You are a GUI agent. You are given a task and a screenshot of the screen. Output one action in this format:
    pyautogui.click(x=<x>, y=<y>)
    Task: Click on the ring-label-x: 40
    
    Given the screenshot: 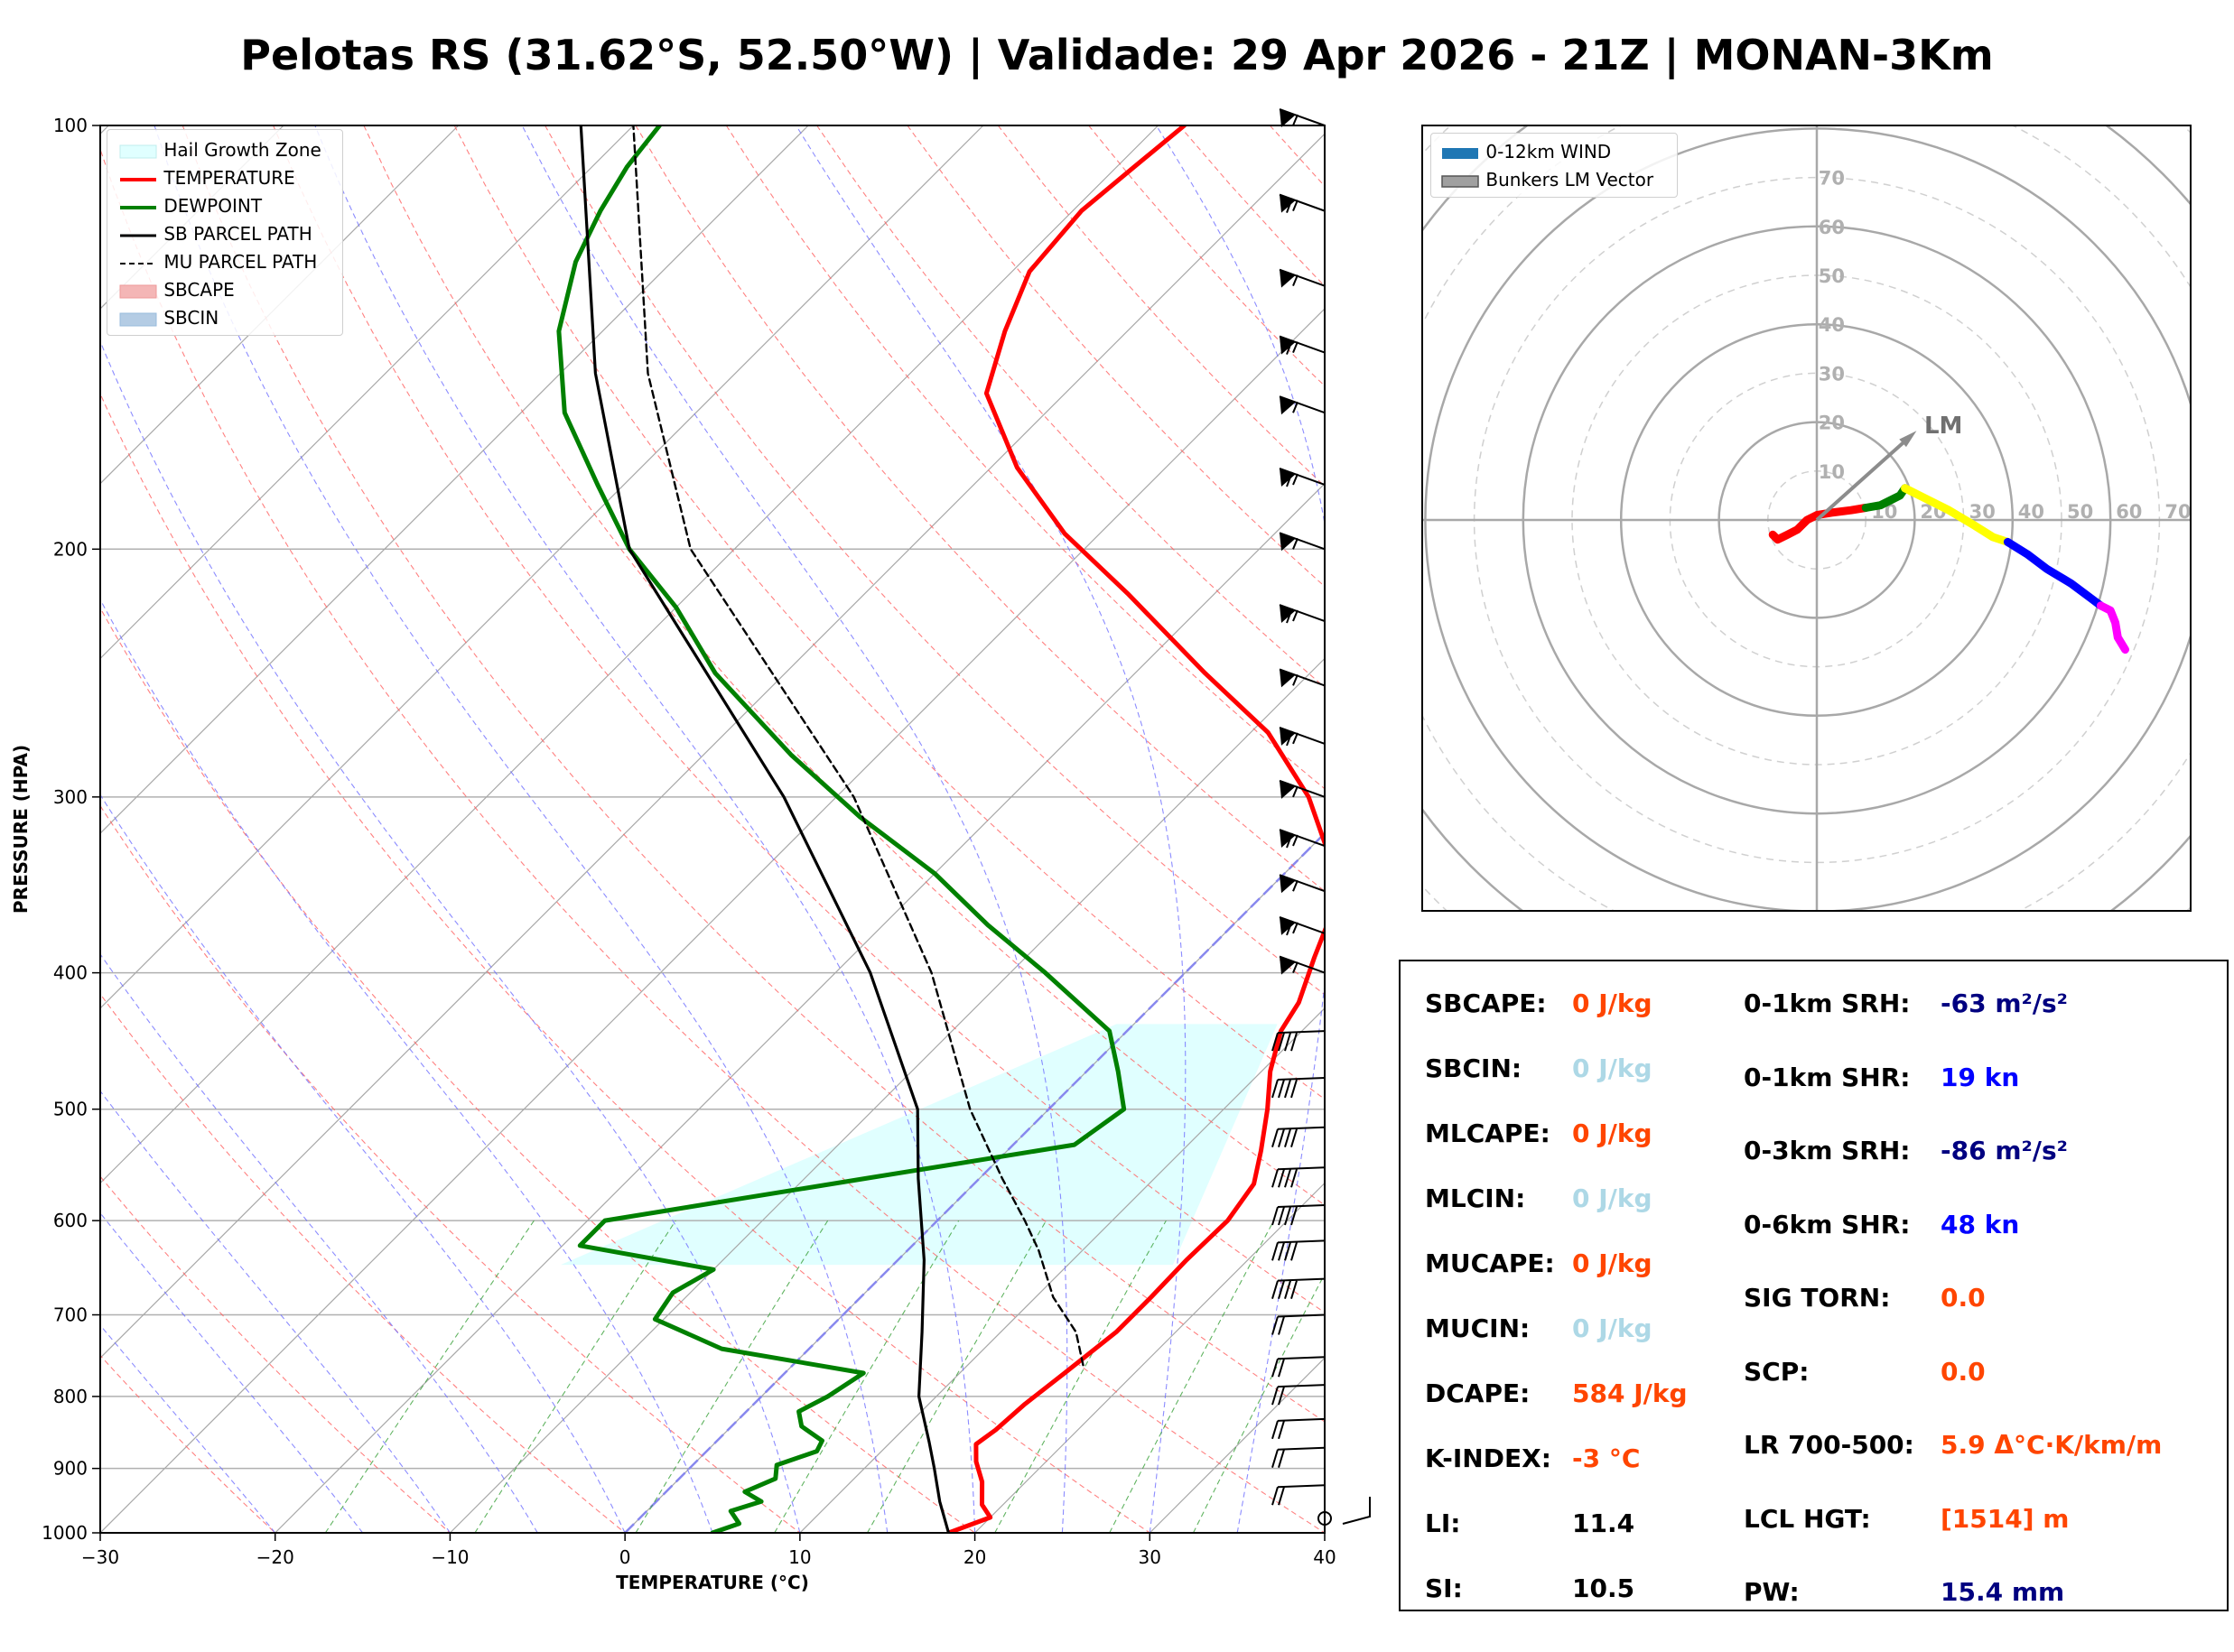 What is the action you would take?
    pyautogui.click(x=2031, y=512)
    